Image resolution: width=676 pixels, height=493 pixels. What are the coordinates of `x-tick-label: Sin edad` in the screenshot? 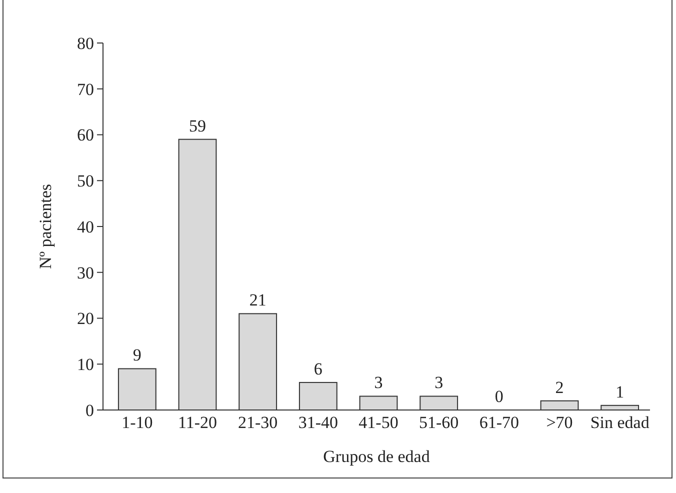 It's located at (620, 422).